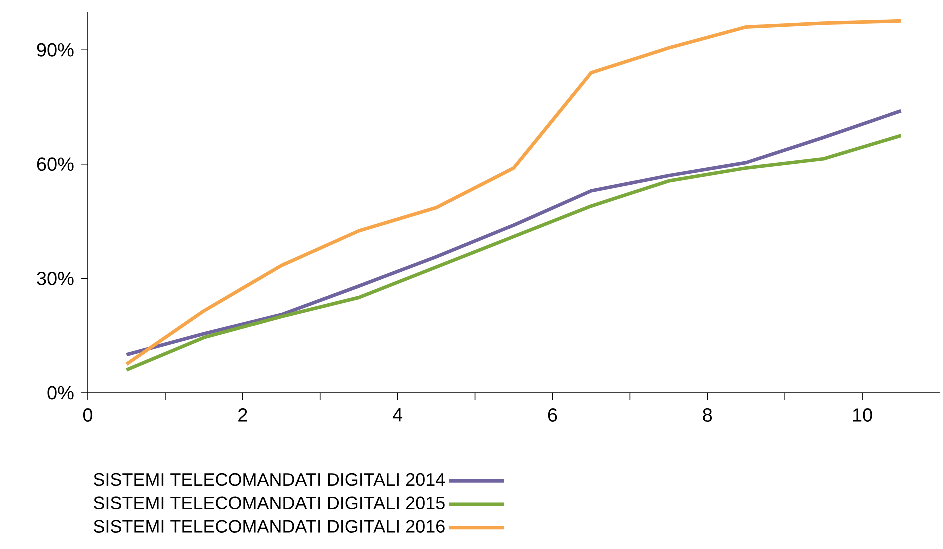 The width and height of the screenshot is (943, 549). I want to click on y-tick-label: 60%, so click(55, 165).